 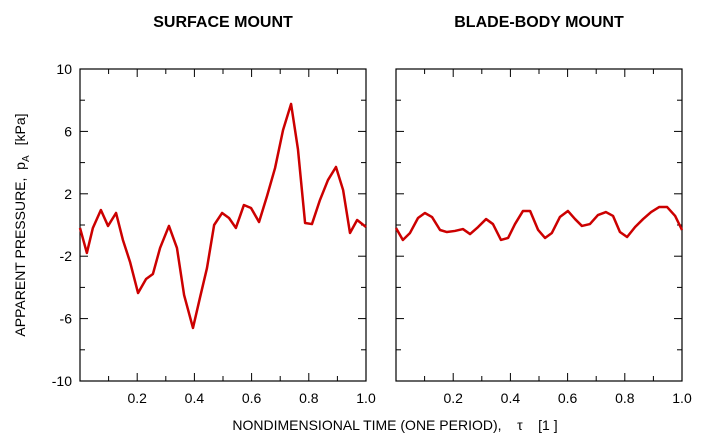 What do you see at coordinates (66, 319) in the screenshot?
I see `y-tick-label: -6` at bounding box center [66, 319].